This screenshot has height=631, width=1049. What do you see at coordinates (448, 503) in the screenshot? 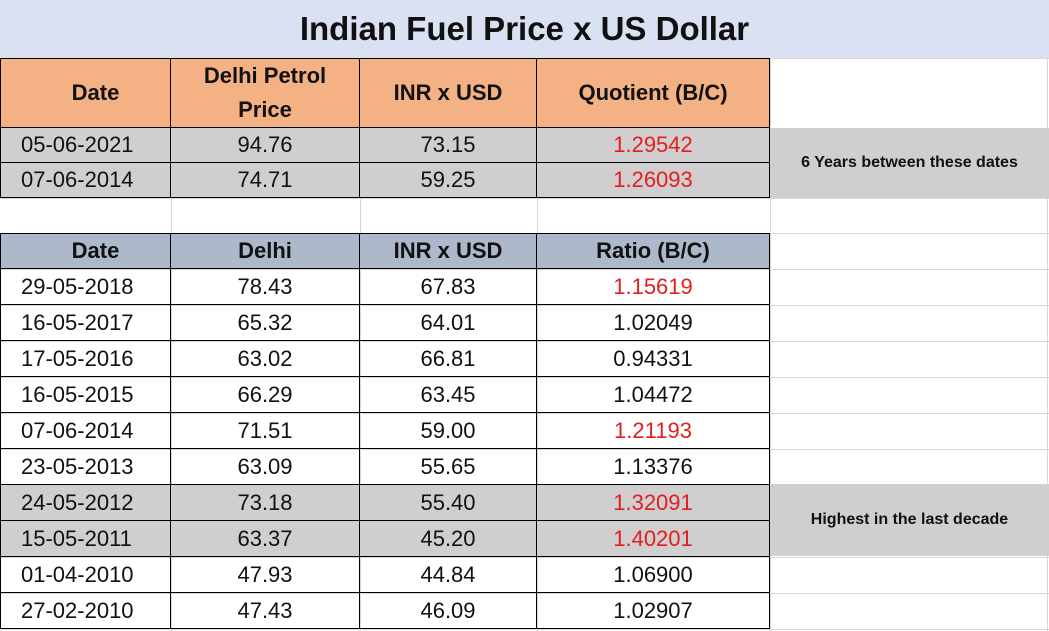
I see `table2-cell-inr: 55.40` at bounding box center [448, 503].